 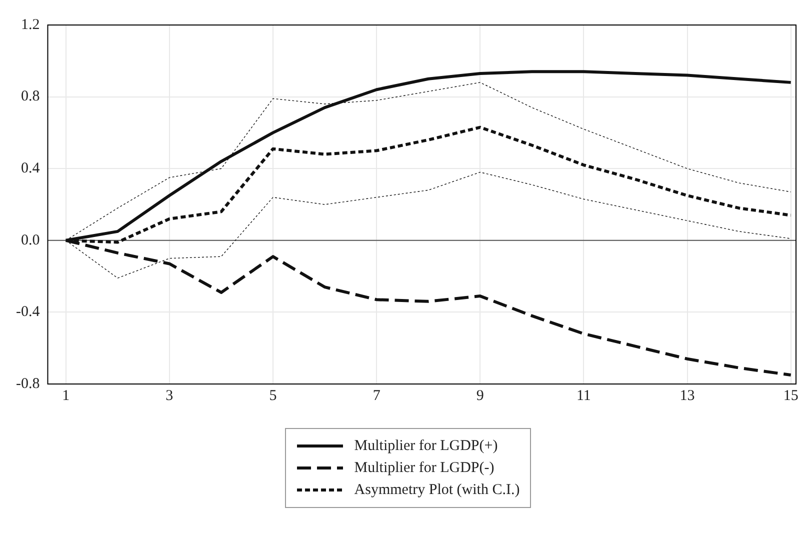 I want to click on y-tick-label: 0.4, so click(x=30, y=168).